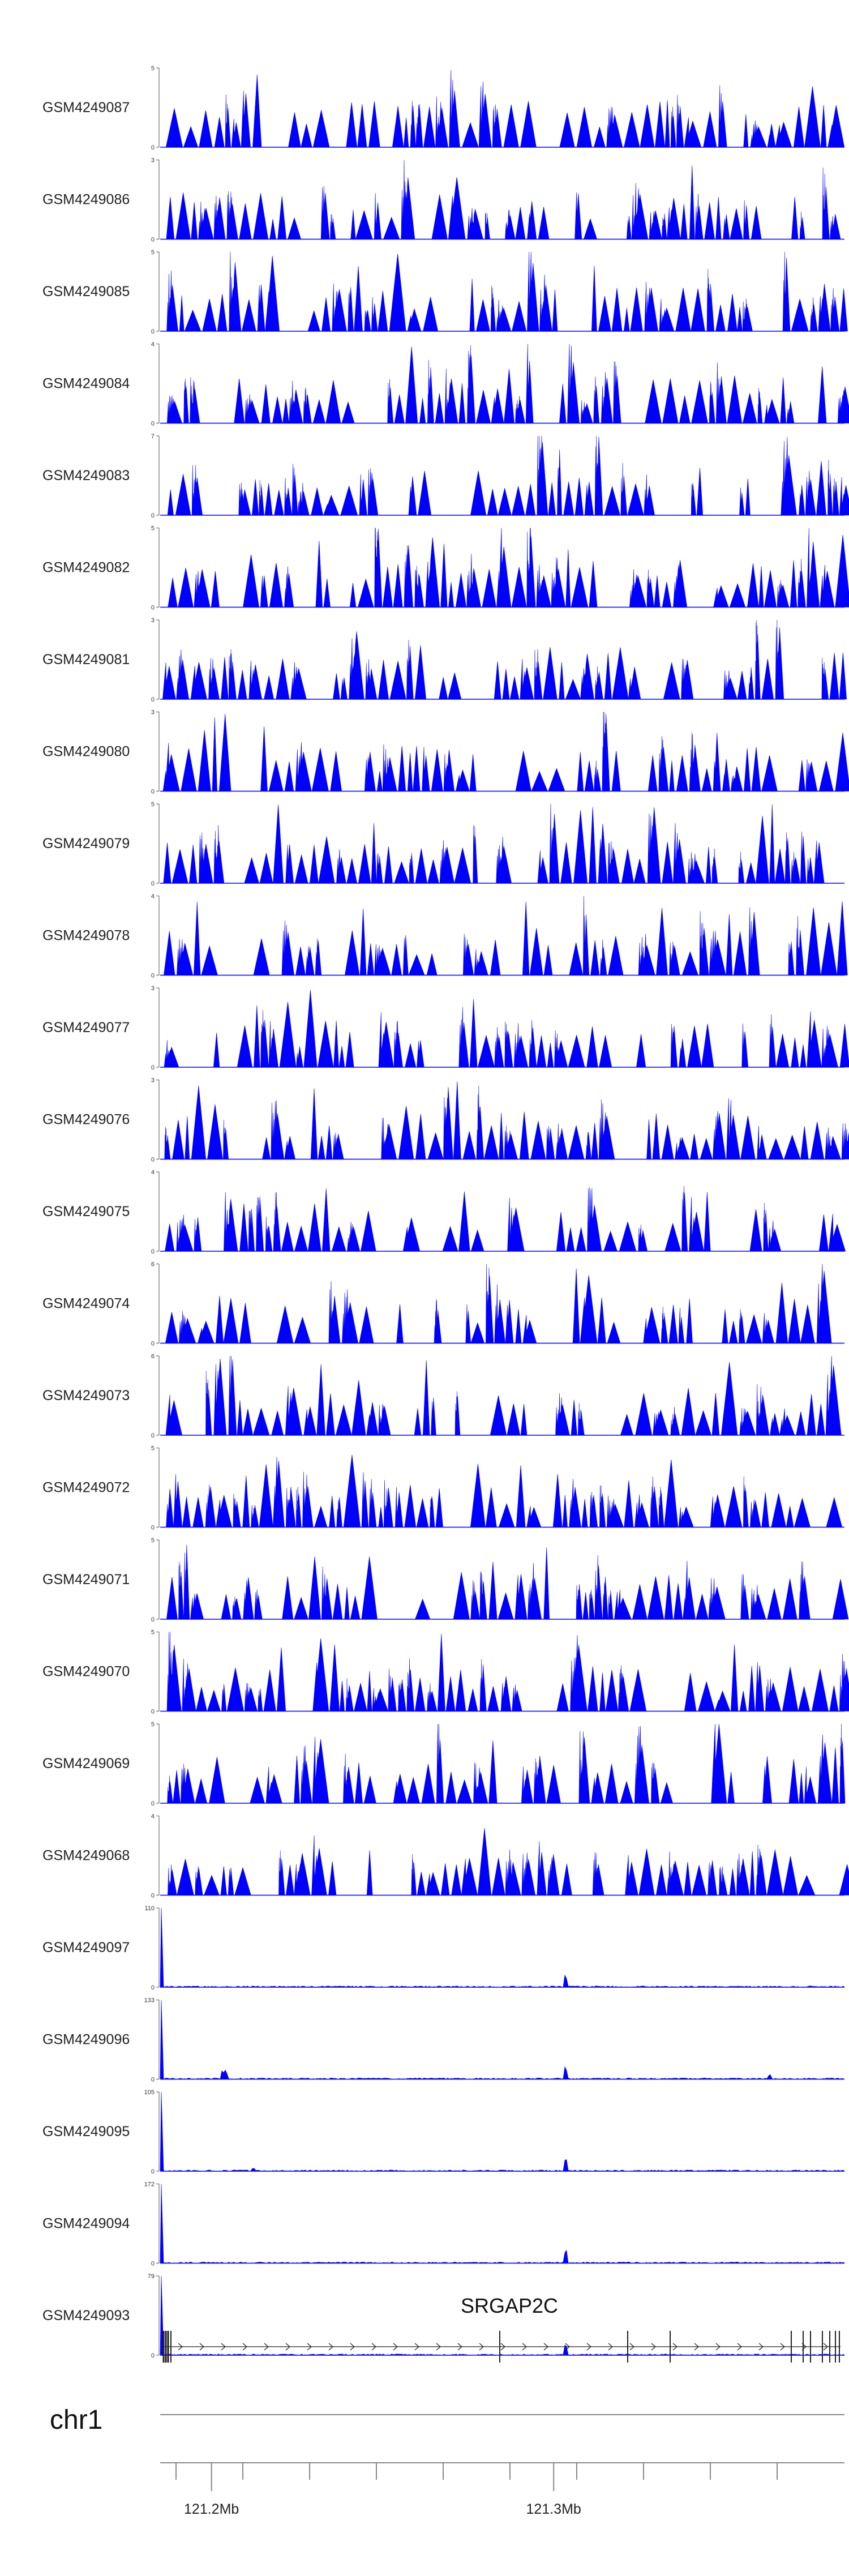 This screenshot has width=849, height=2576. Describe the element at coordinates (86, 384) in the screenshot. I see `track-label: GSM4249084` at that location.